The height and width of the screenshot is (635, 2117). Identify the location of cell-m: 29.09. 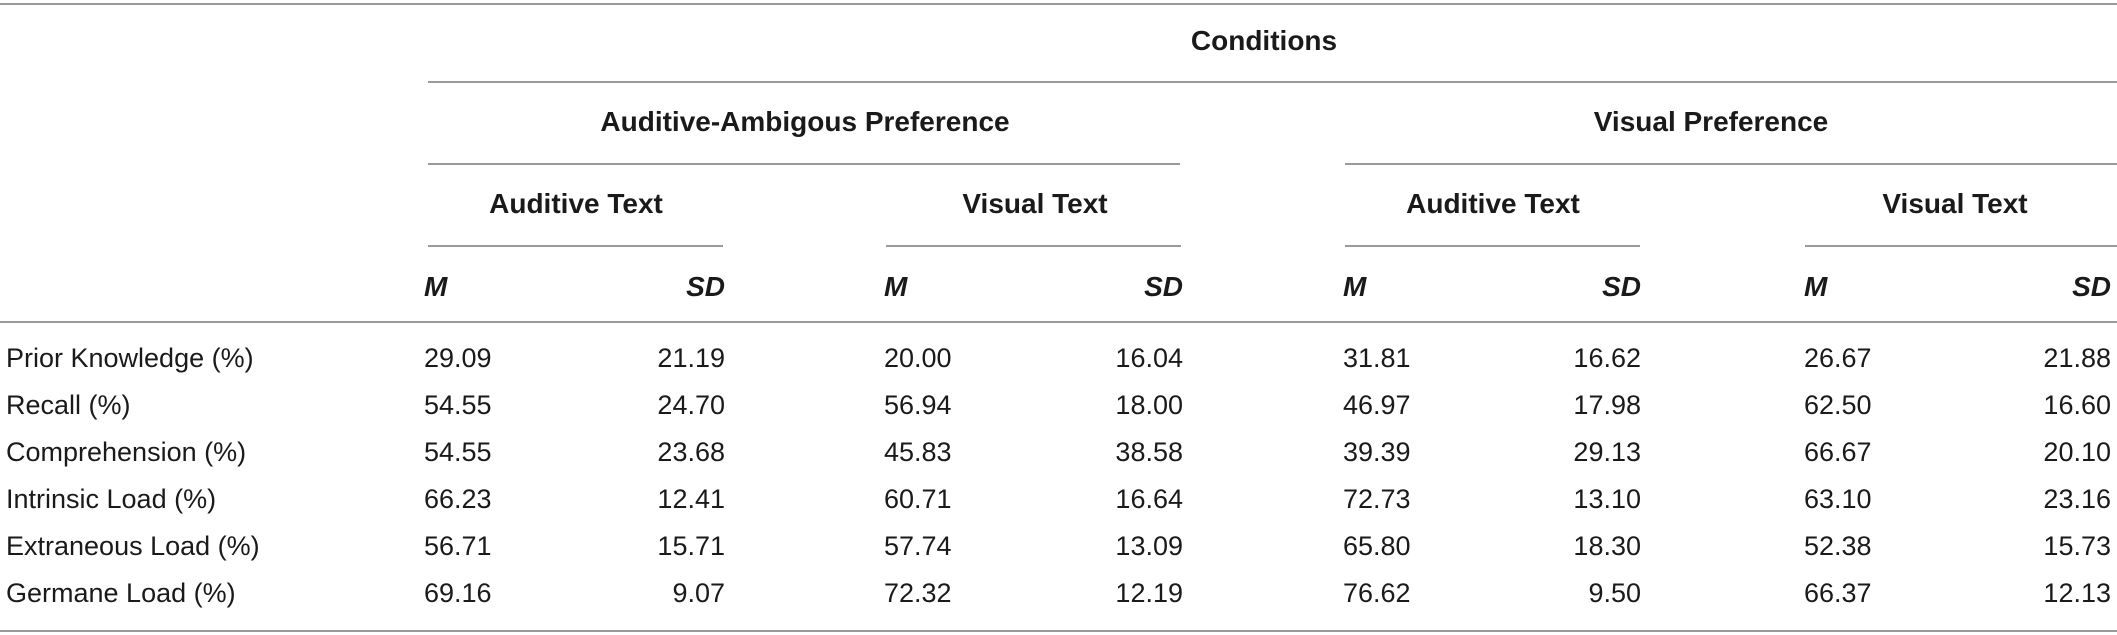
(458, 358).